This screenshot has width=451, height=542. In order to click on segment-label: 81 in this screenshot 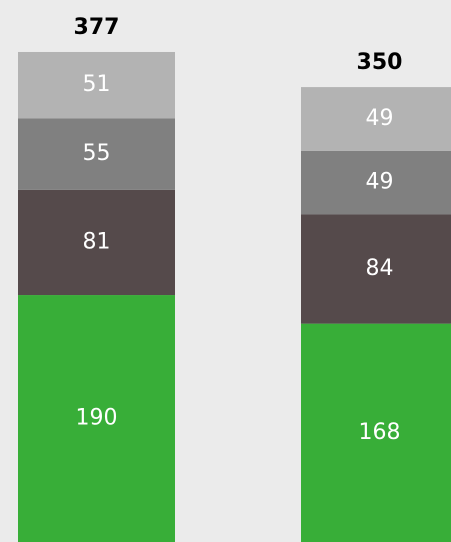, I will do `click(97, 241)`.